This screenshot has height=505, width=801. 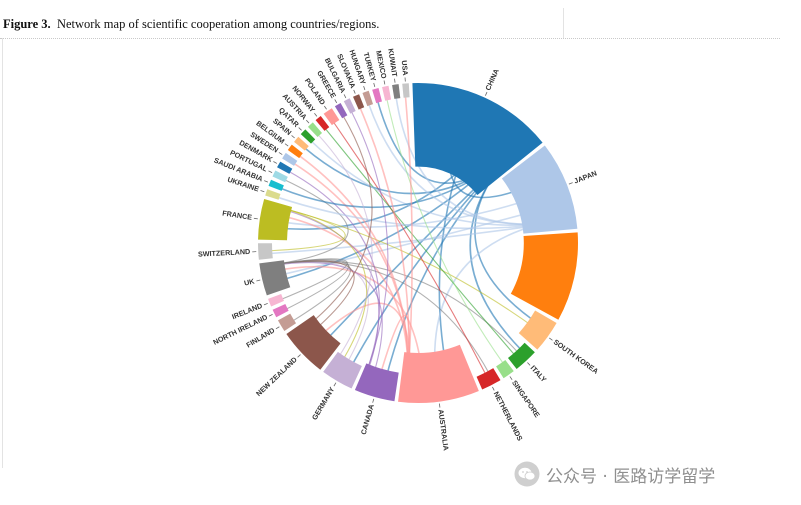 What do you see at coordinates (369, 245) in the screenshot?
I see `ribbon-bulgaria-canada` at bounding box center [369, 245].